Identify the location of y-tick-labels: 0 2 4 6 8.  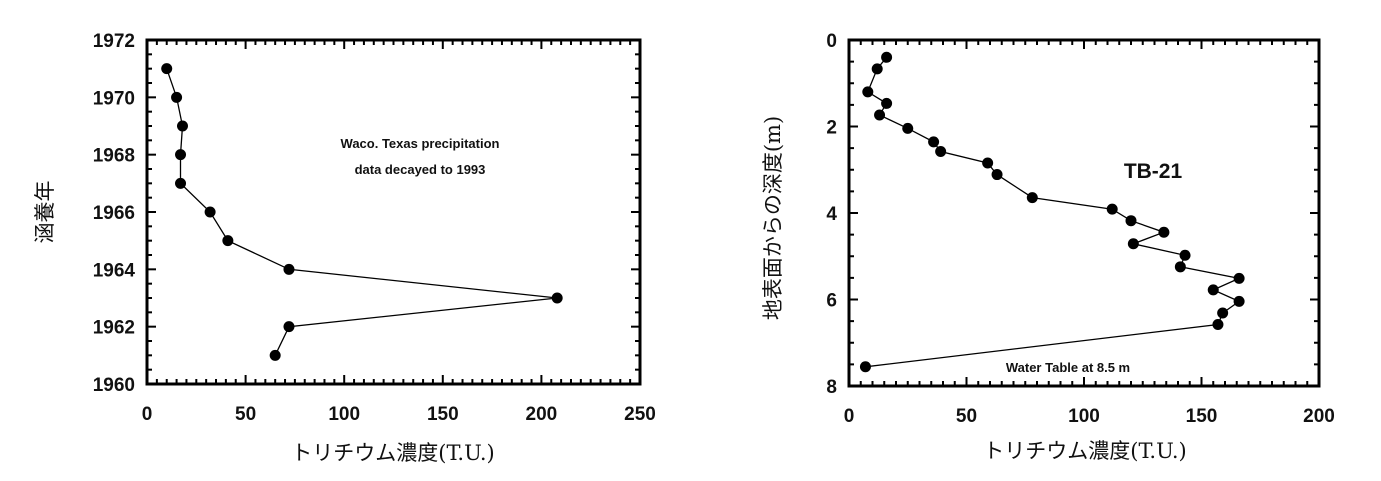
(831, 214).